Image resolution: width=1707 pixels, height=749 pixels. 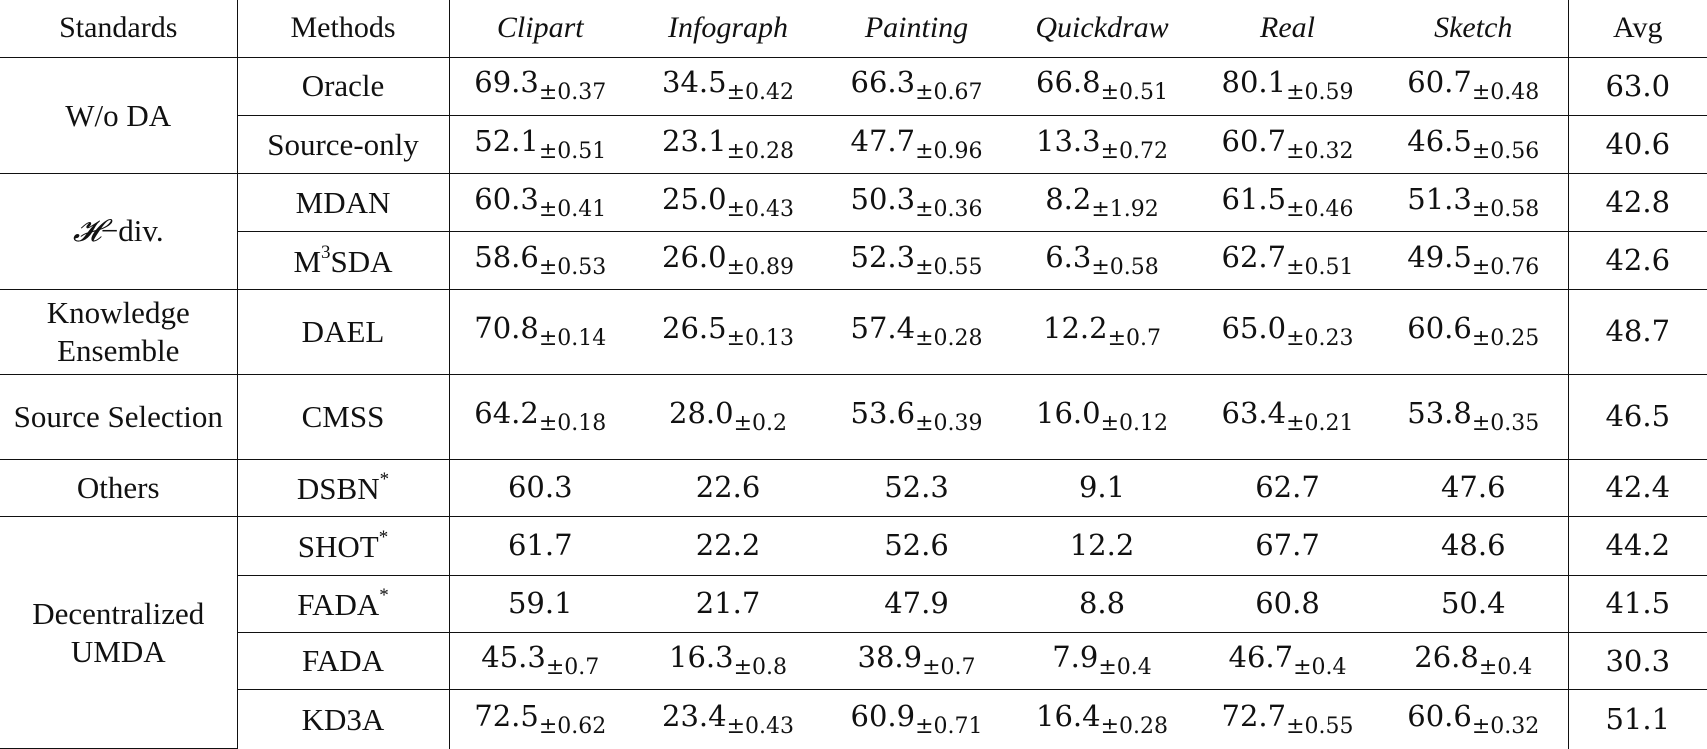 I want to click on value-cell: 67.7, so click(x=1287, y=546).